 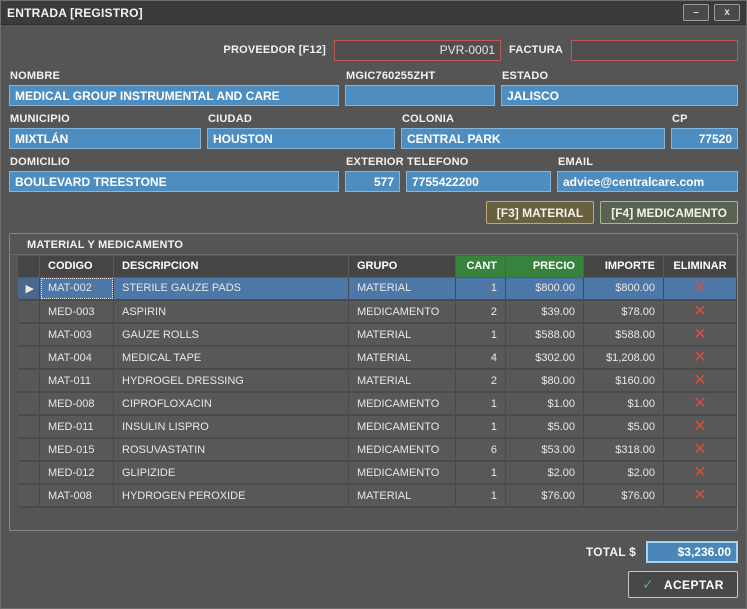 What do you see at coordinates (623, 335) in the screenshot?
I see `cell-importe: $588.00` at bounding box center [623, 335].